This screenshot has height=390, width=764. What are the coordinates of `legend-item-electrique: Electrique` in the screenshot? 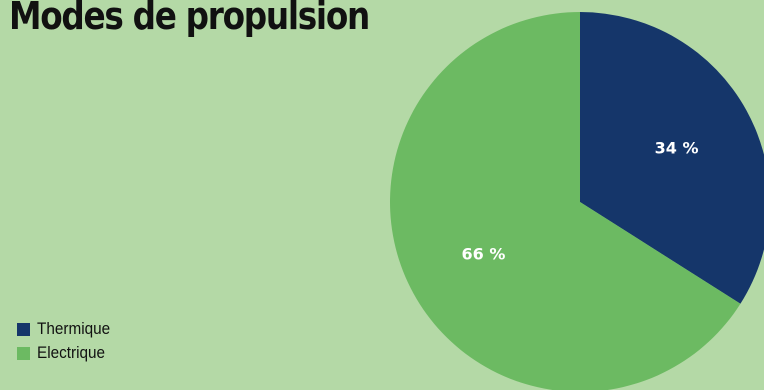 It's located at (67, 353).